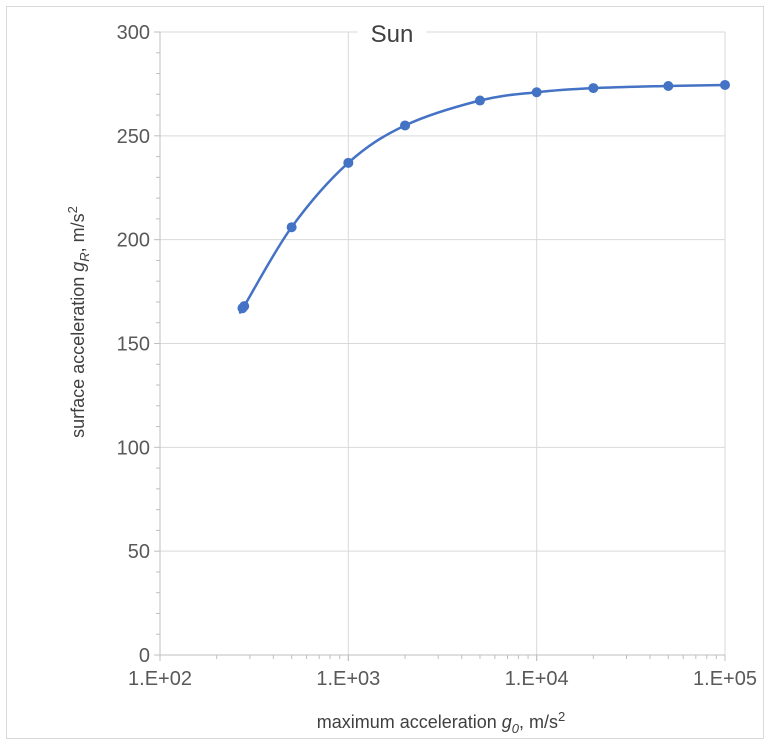 The width and height of the screenshot is (772, 747). I want to click on y-tick-label: 250, so click(133, 137).